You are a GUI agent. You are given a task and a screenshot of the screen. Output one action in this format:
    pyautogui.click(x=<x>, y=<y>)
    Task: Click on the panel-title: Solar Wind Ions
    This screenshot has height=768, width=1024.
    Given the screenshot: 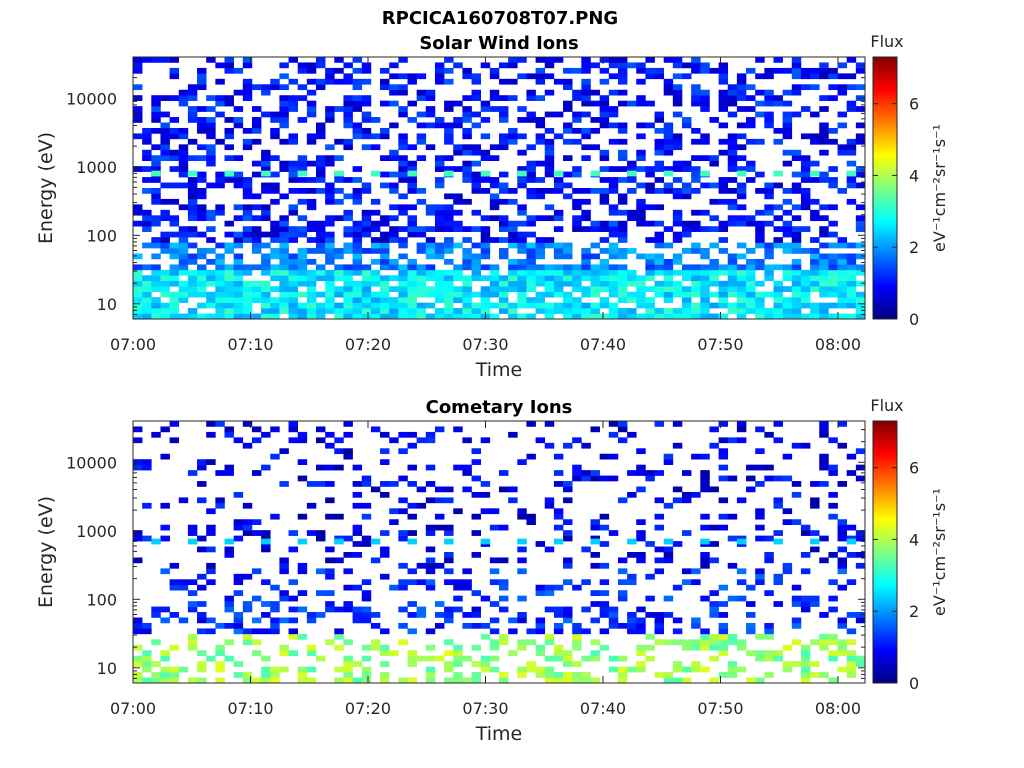 What is the action you would take?
    pyautogui.click(x=498, y=43)
    